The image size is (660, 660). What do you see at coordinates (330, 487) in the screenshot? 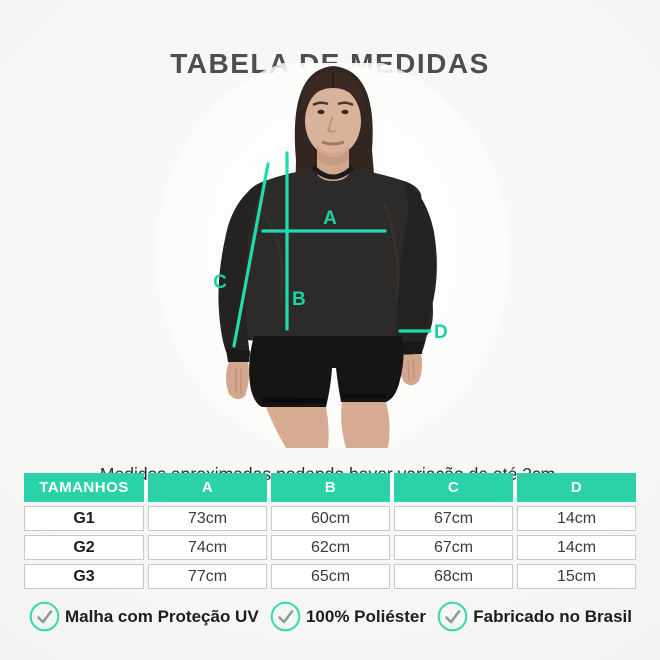
I see `table-header-b: B` at bounding box center [330, 487].